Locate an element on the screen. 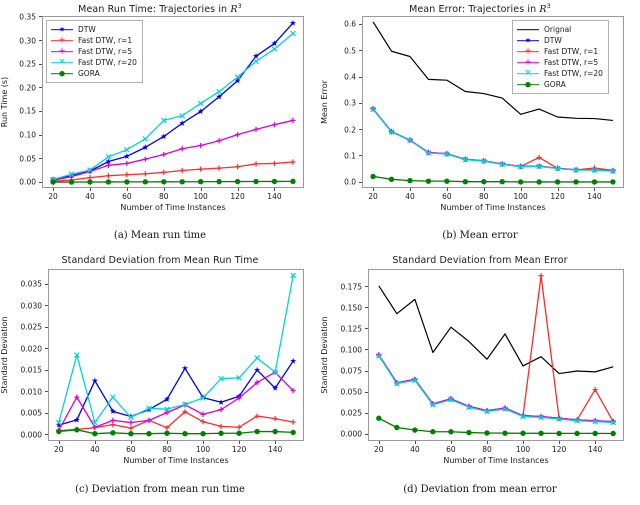  chart-d-ytick-label: 0.075 is located at coordinates (351, 371).